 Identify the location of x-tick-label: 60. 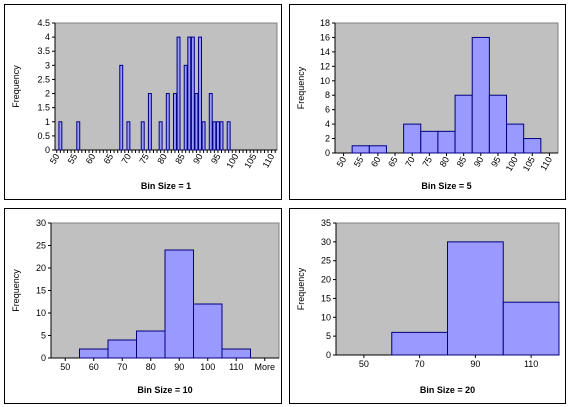
(376, 162).